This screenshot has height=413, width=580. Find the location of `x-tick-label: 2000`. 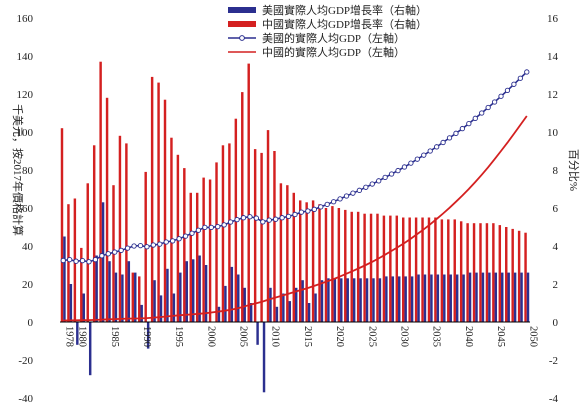

x-tick-label: 2000 is located at coordinates (210, 336).